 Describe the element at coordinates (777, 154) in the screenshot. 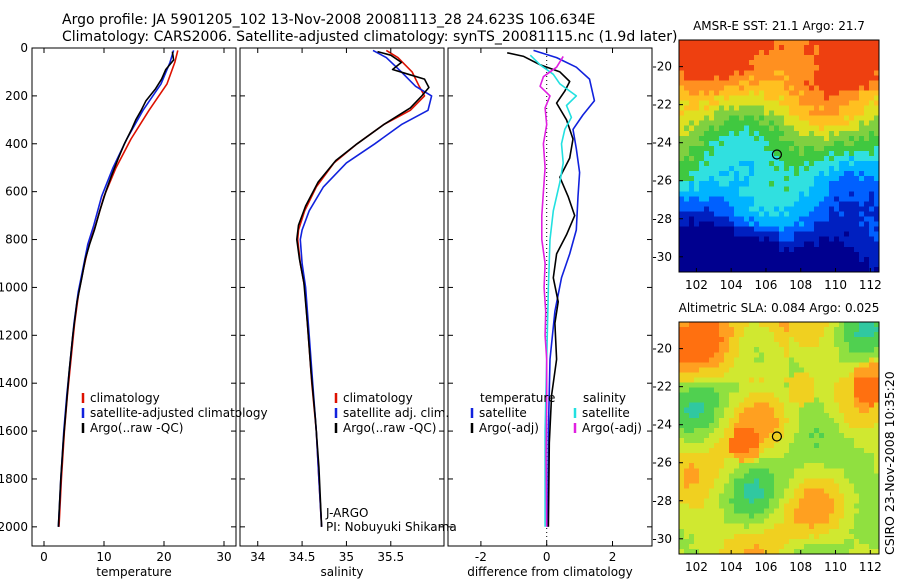

I see `argo-position-marker` at that location.